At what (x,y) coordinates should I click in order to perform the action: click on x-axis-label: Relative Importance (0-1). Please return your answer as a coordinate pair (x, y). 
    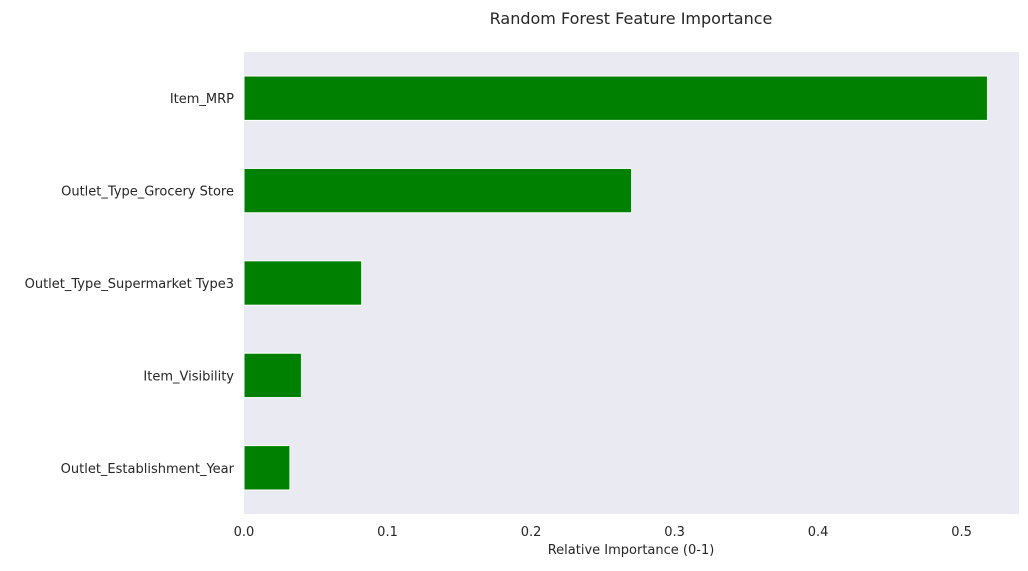
    Looking at the image, I should click on (631, 550).